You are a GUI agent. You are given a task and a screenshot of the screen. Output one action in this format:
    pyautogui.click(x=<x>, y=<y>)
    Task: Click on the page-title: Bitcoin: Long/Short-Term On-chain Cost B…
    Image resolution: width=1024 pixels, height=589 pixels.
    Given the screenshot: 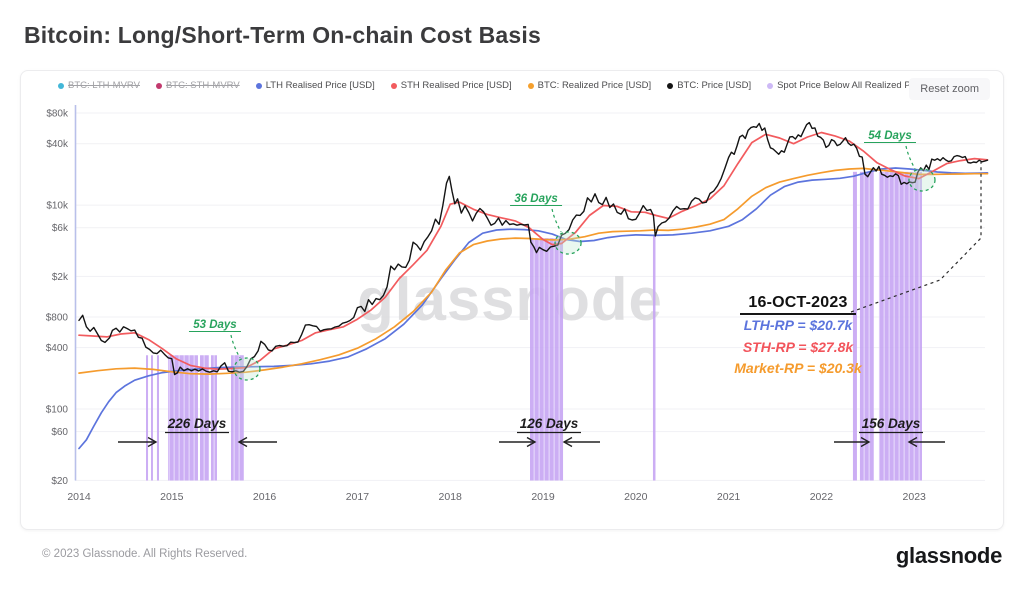 What is the action you would take?
    pyautogui.click(x=282, y=35)
    